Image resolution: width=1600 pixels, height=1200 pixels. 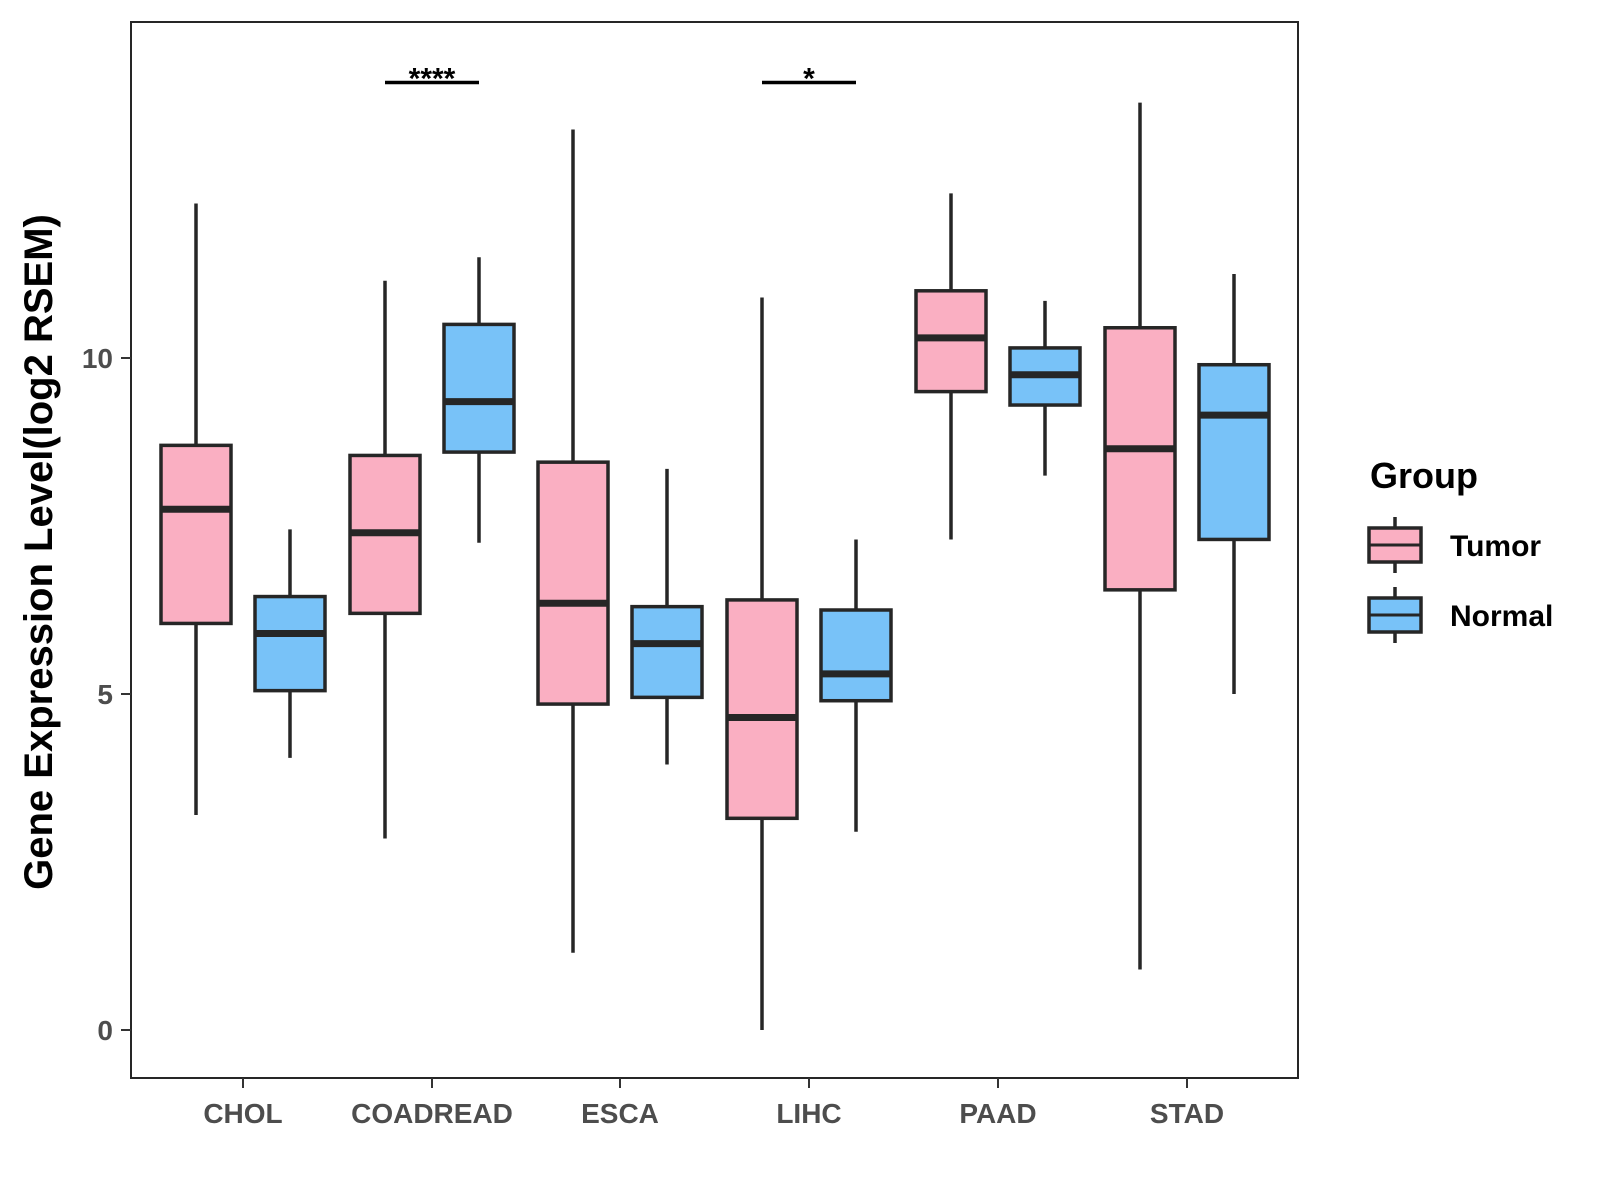 I want to click on box-tumor-stad, so click(x=1140, y=536).